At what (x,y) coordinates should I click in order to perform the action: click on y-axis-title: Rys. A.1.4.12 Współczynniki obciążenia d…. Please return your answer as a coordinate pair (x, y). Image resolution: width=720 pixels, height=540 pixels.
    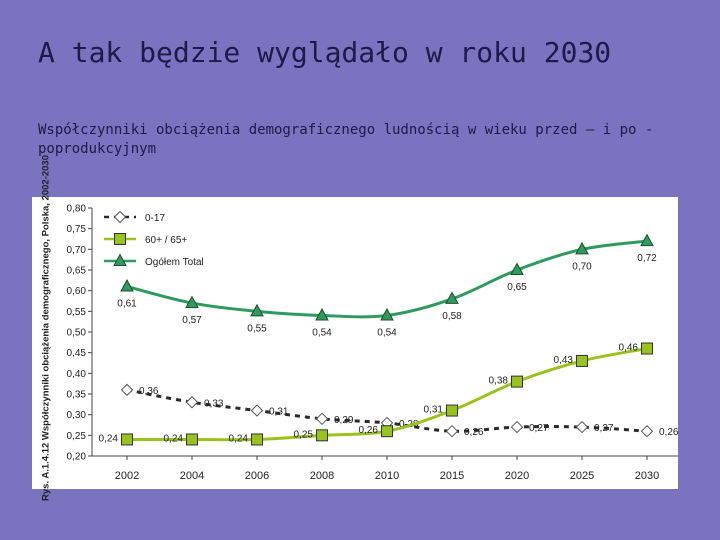
    Looking at the image, I should click on (46, 328).